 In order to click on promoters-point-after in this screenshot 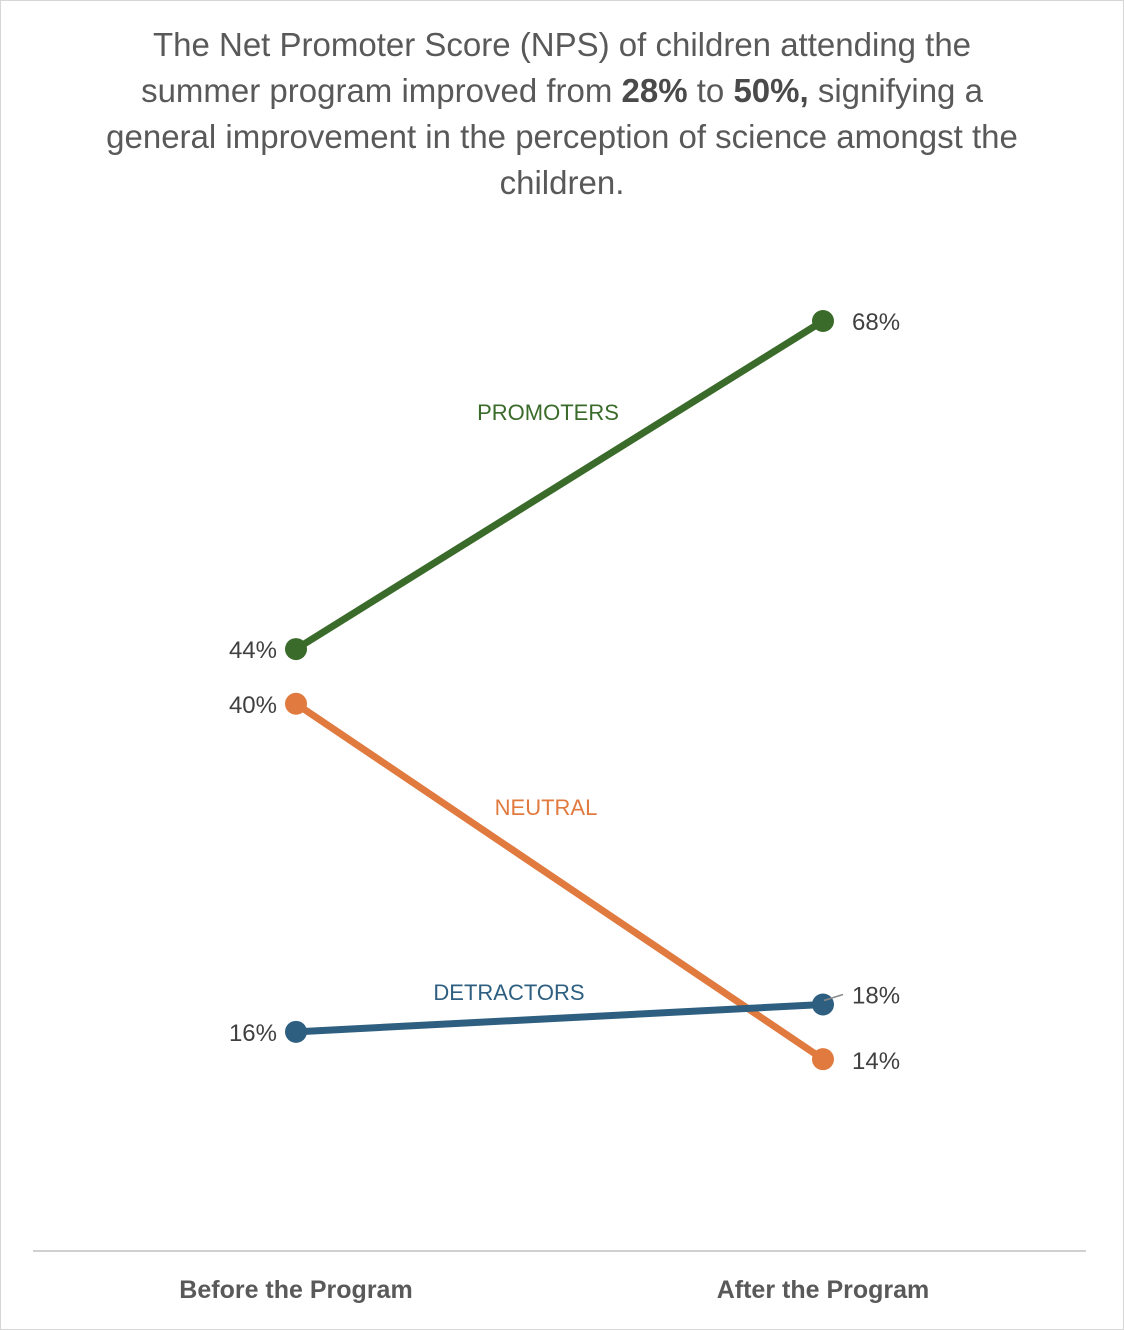, I will do `click(823, 321)`.